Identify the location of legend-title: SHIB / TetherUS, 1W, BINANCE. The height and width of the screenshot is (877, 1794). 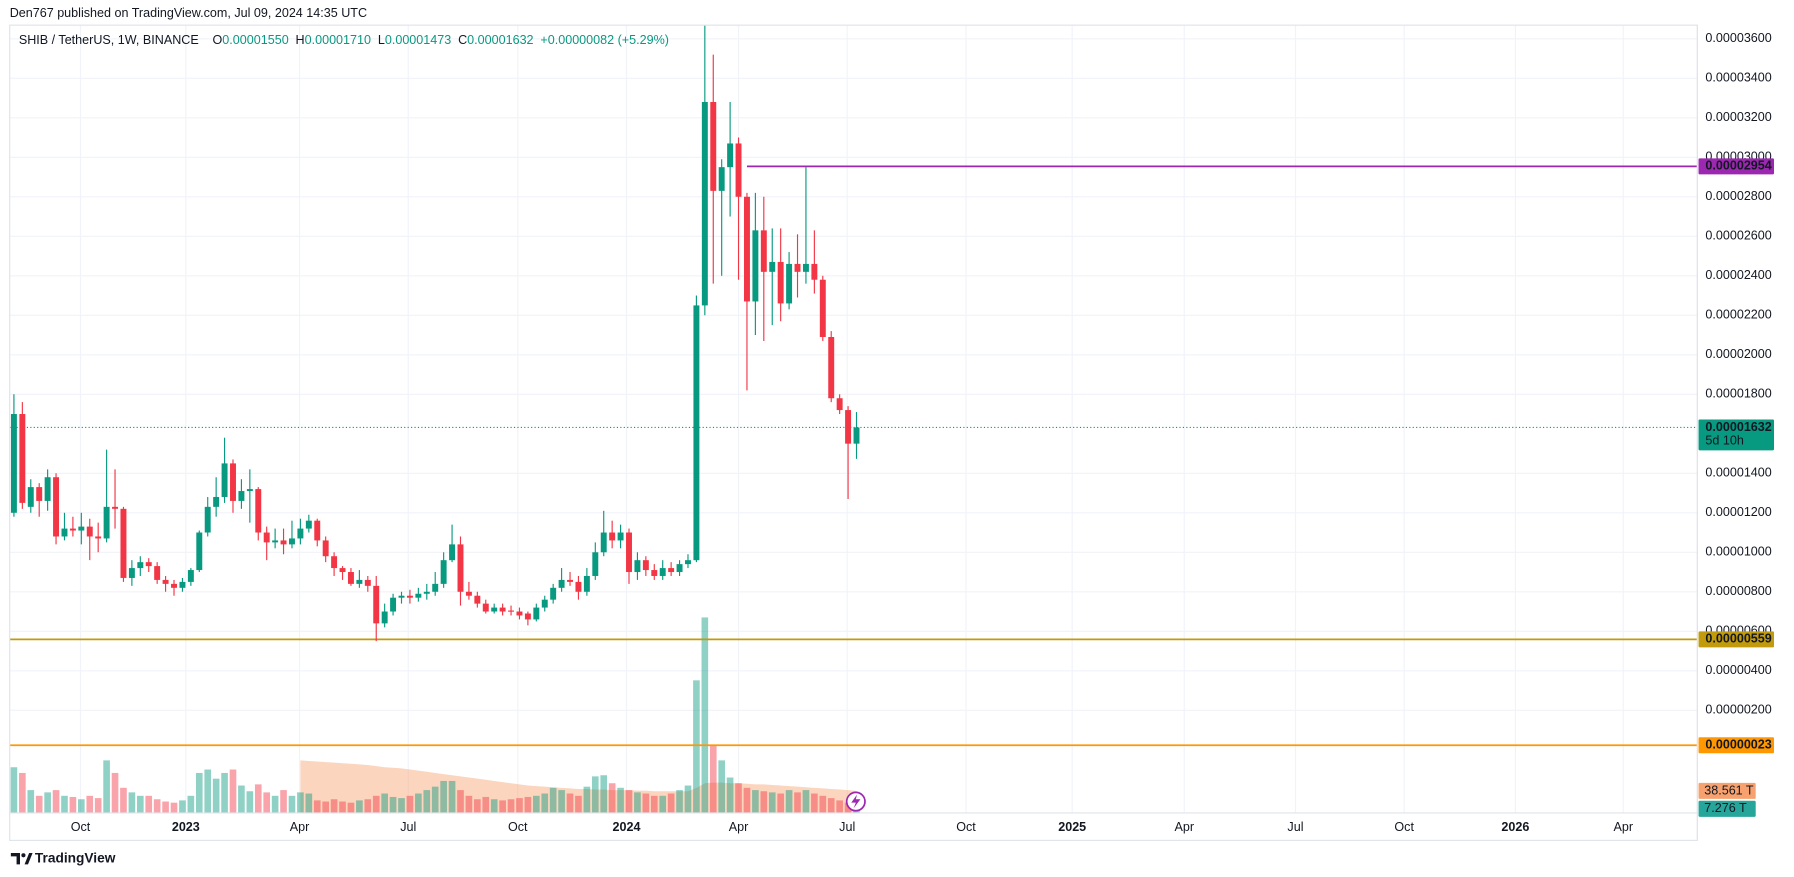
(109, 40).